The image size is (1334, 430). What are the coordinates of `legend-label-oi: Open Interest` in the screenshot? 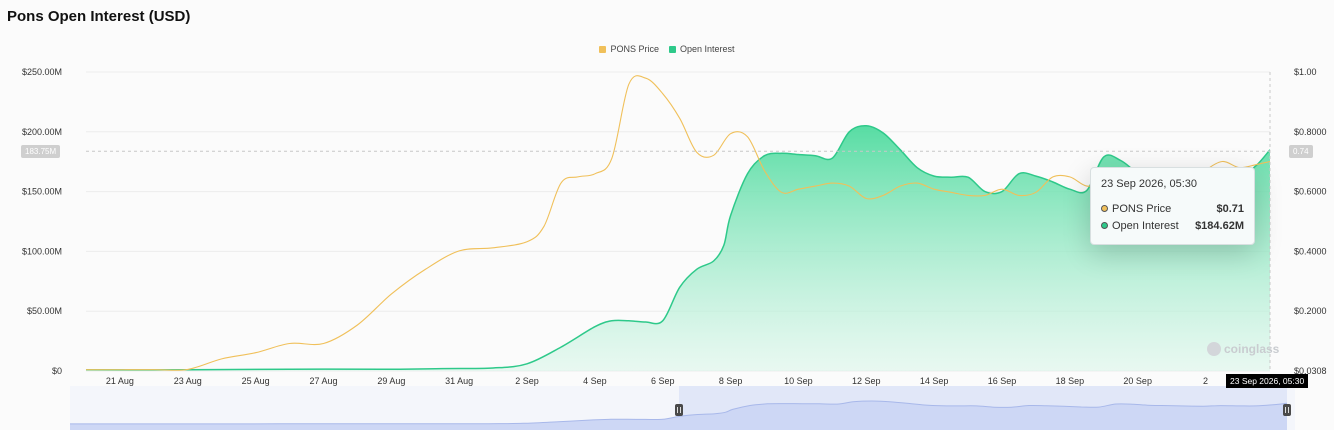 It's located at (707, 49).